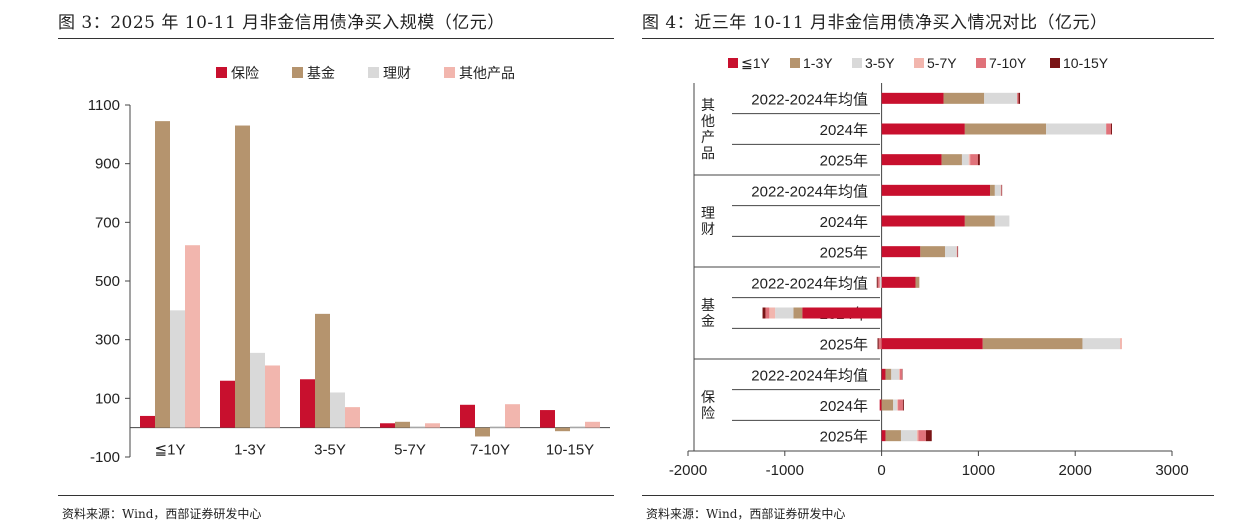  I want to click on row-label-3-2: 2025年, so click(844, 437).